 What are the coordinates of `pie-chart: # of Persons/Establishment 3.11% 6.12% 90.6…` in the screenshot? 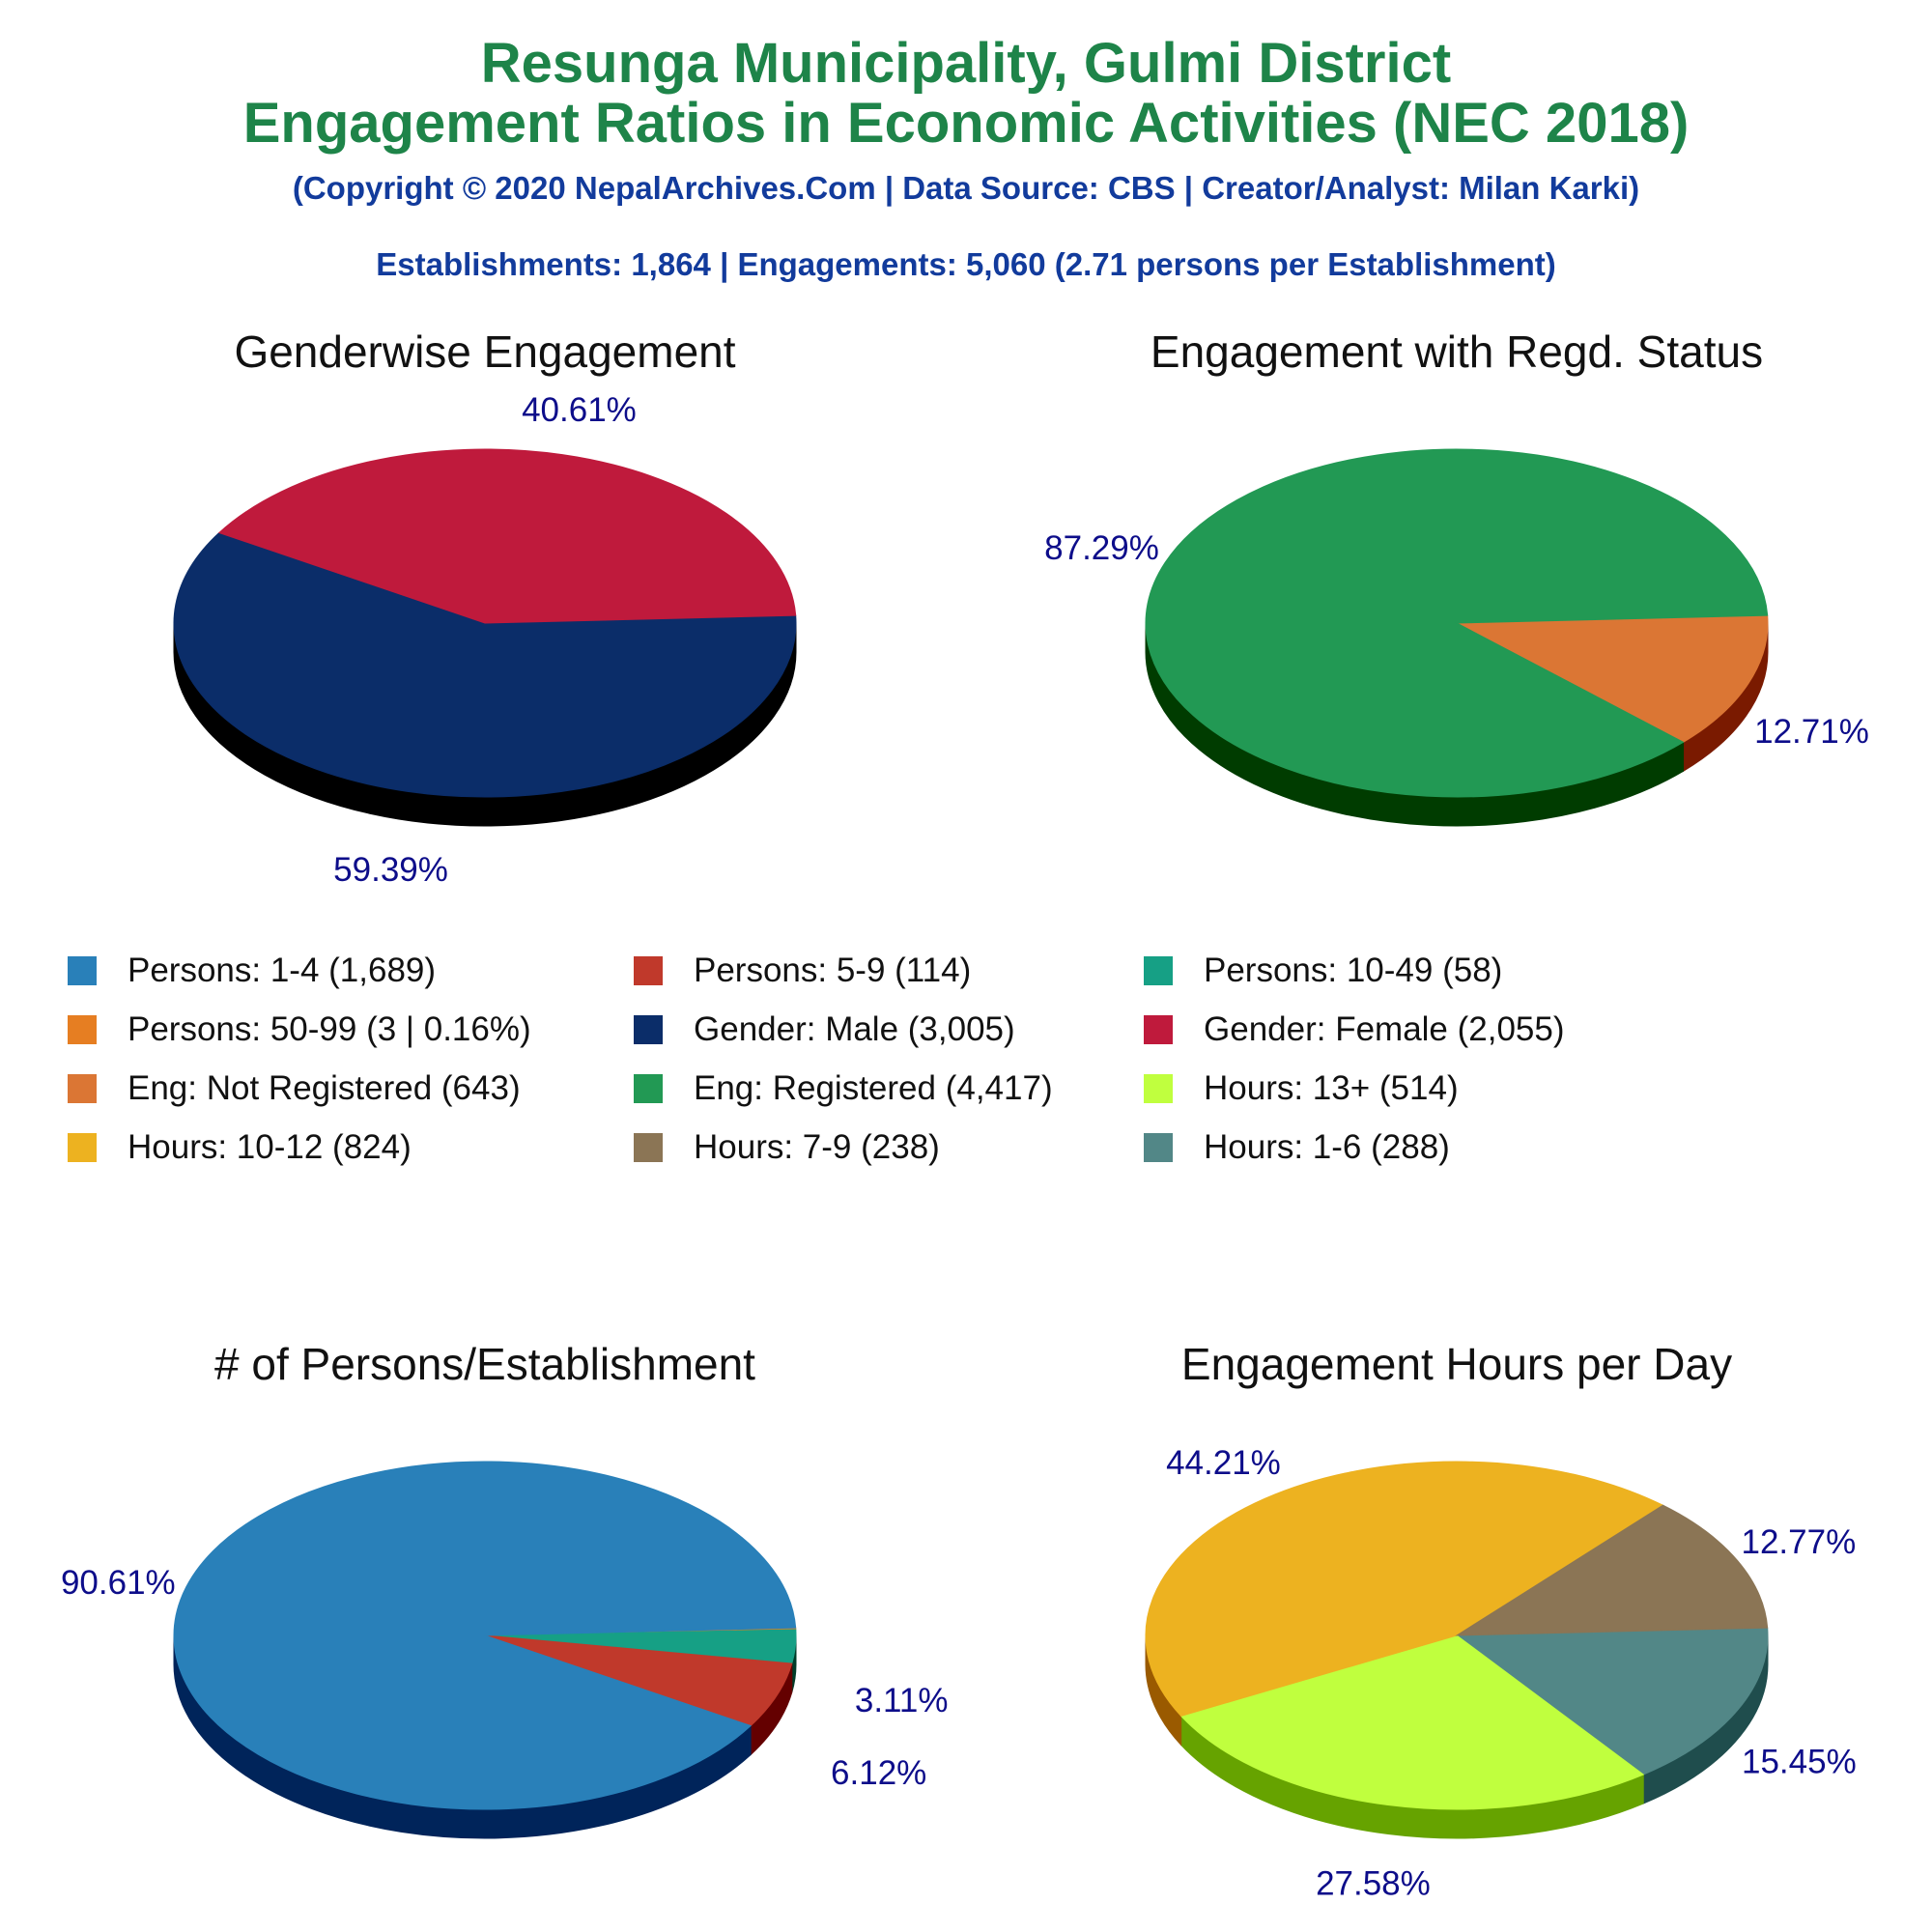 It's located at (505, 1589).